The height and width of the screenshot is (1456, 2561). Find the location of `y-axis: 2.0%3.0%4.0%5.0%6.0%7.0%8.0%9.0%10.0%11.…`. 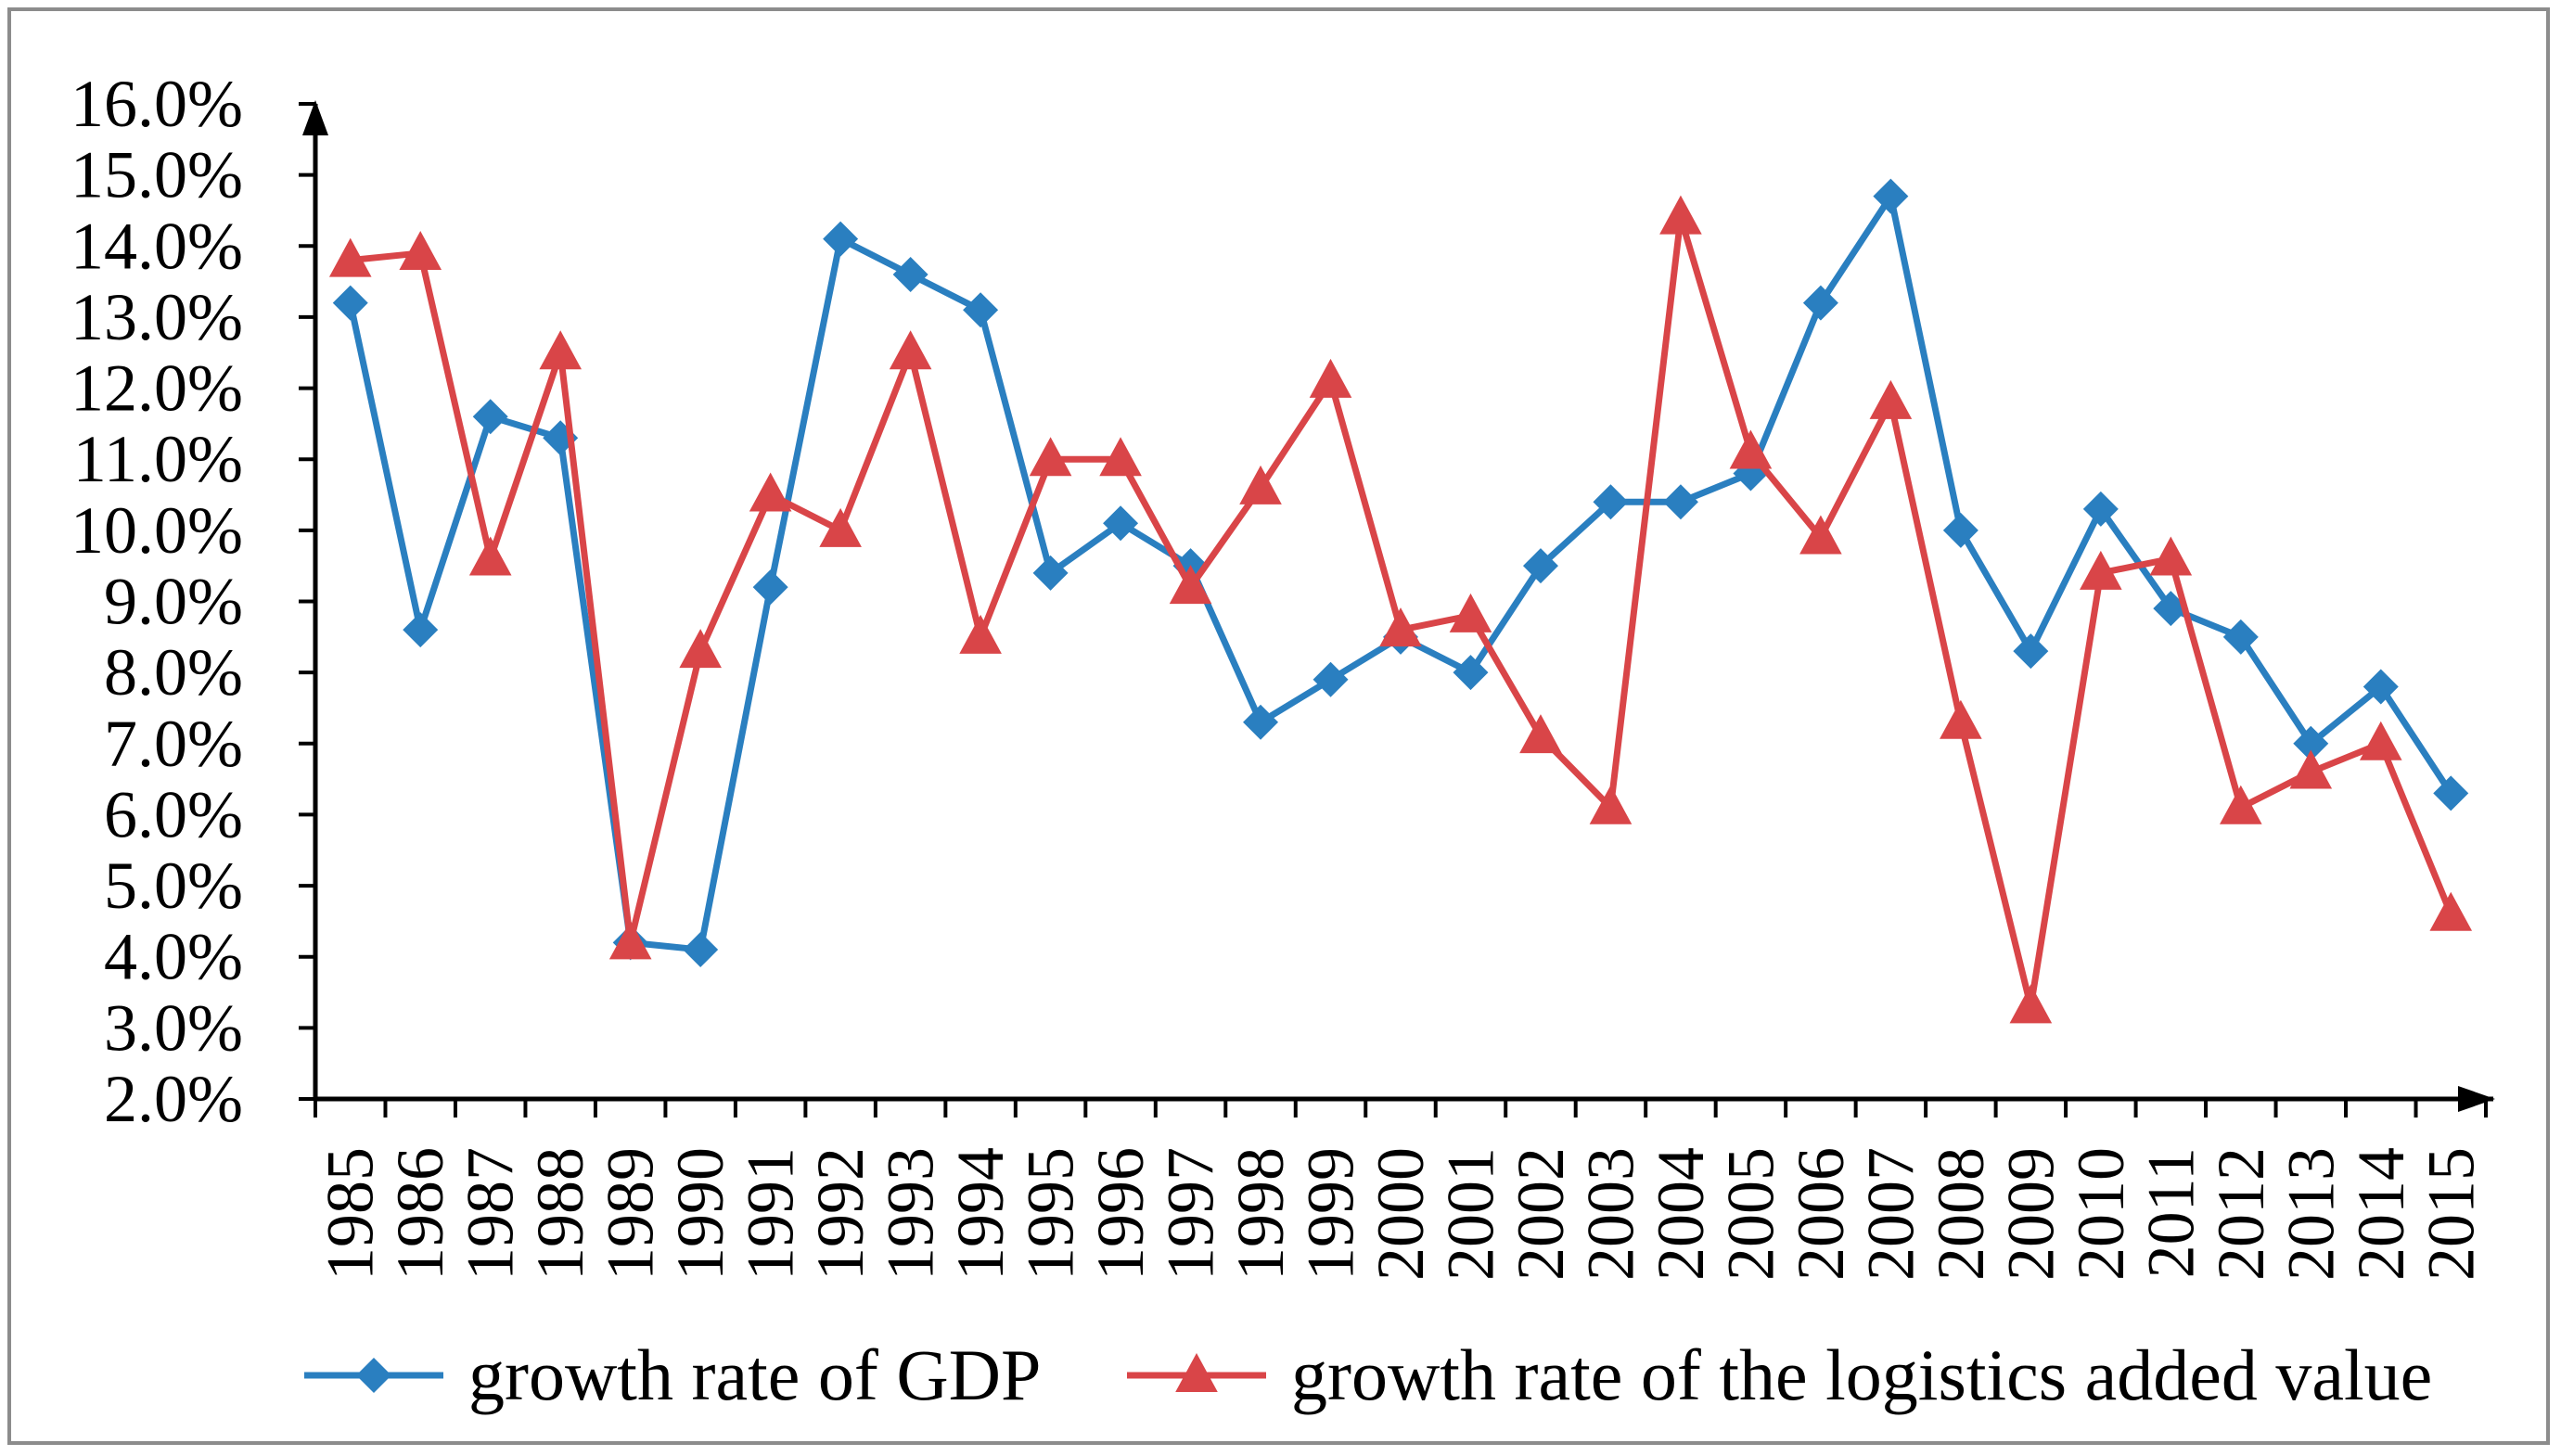

y-axis: 2.0%3.0%4.0%5.0%6.0%7.0%8.0%9.0%10.0%11.… is located at coordinates (199, 601).